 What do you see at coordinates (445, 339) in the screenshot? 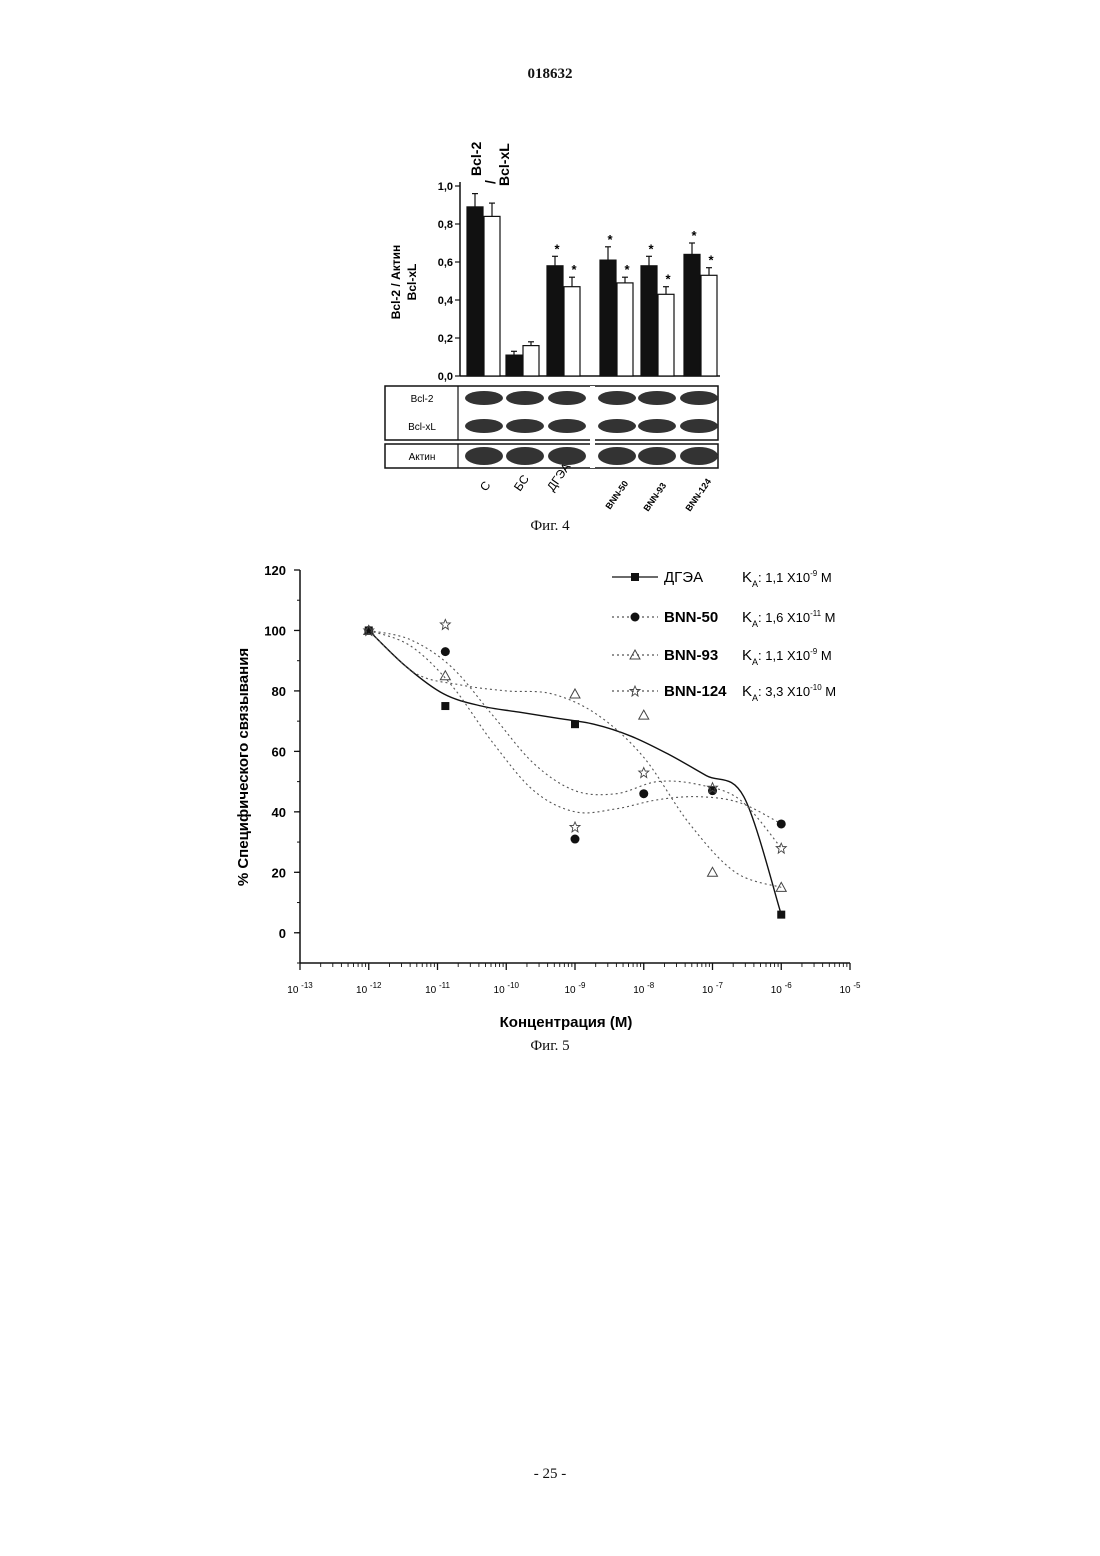
I see `y-tick-label: 0,2` at bounding box center [445, 339].